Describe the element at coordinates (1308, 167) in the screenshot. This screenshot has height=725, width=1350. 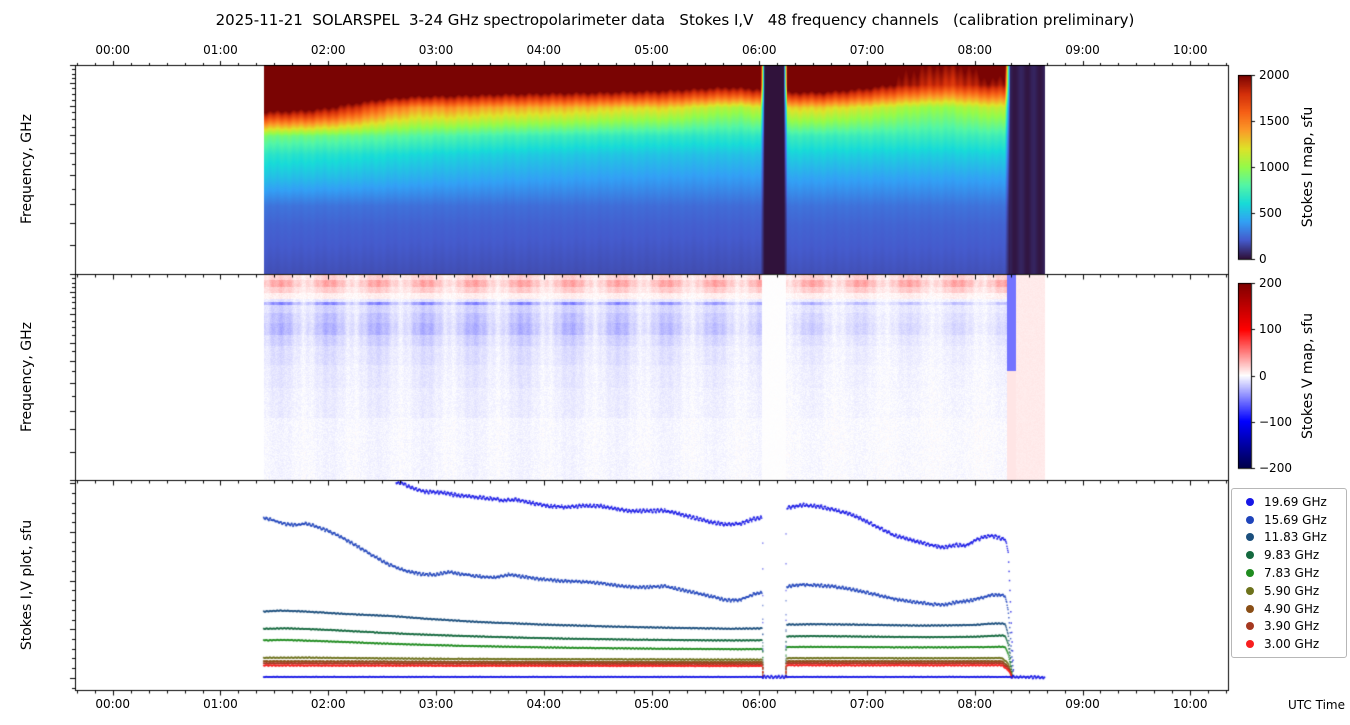
I see `stokes-i-colorbar-label: Stokes I map, sfu` at that location.